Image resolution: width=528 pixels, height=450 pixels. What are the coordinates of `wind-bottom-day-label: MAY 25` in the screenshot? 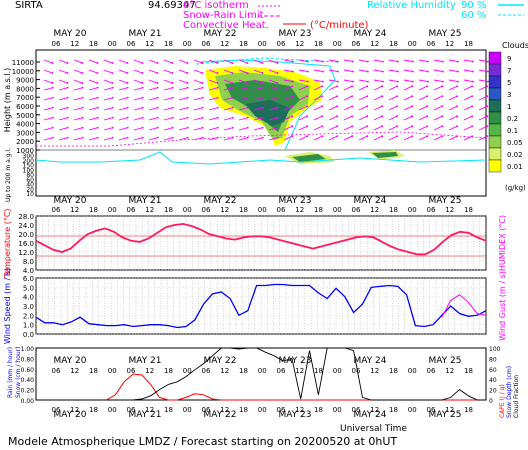 It's located at (444, 361).